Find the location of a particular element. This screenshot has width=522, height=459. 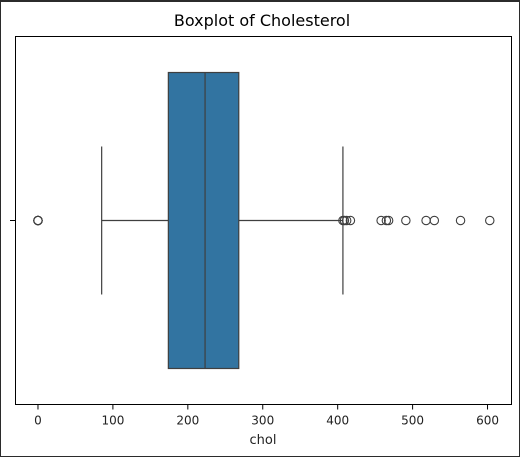

x-tick-label: 500 is located at coordinates (412, 421).